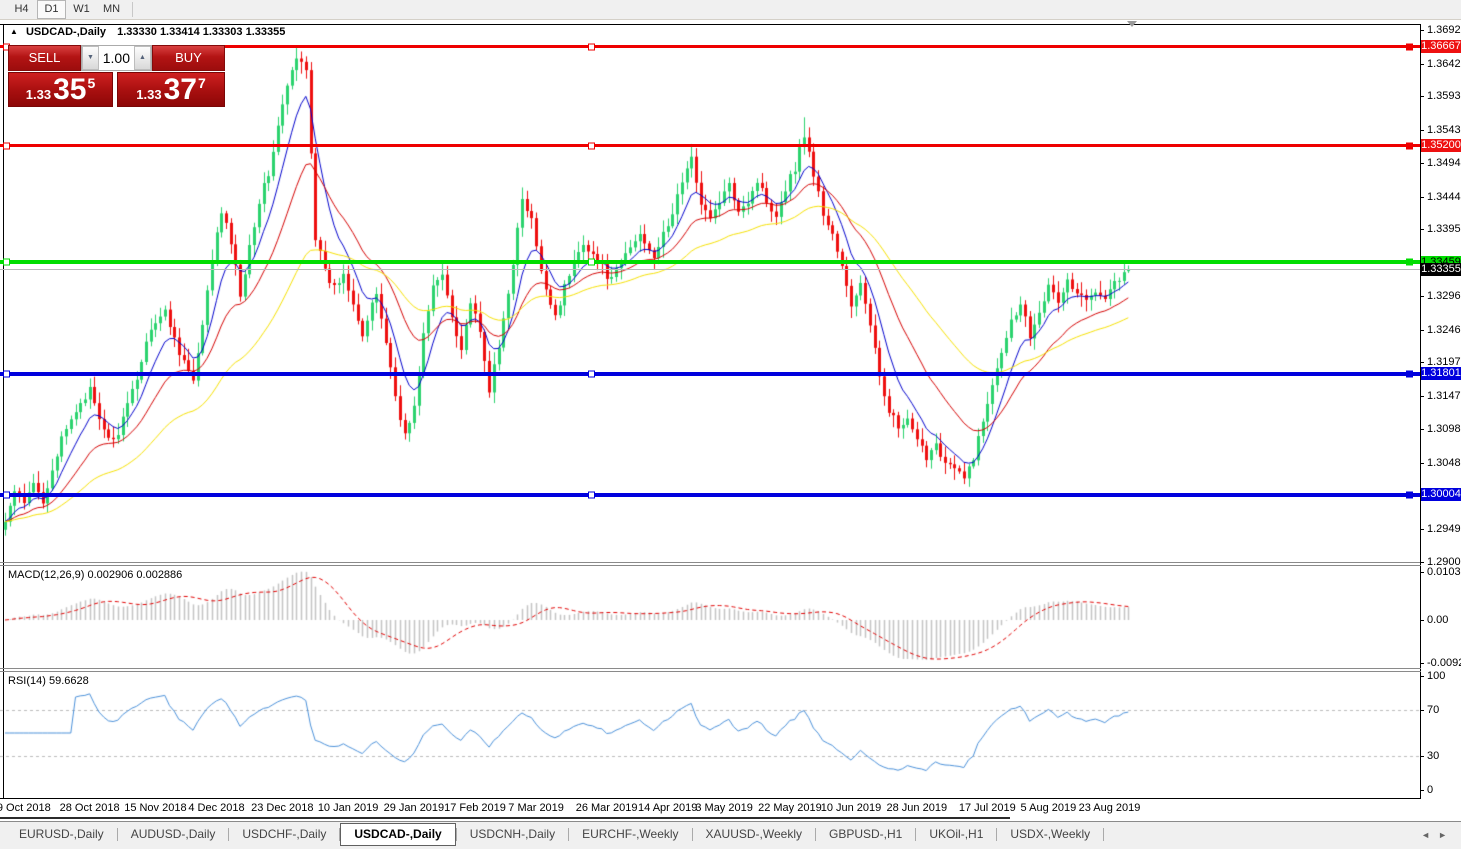 Image resolution: width=1461 pixels, height=849 pixels. Describe the element at coordinates (90, 58) in the screenshot. I see `volume-decrease-icon: ▼` at that location.